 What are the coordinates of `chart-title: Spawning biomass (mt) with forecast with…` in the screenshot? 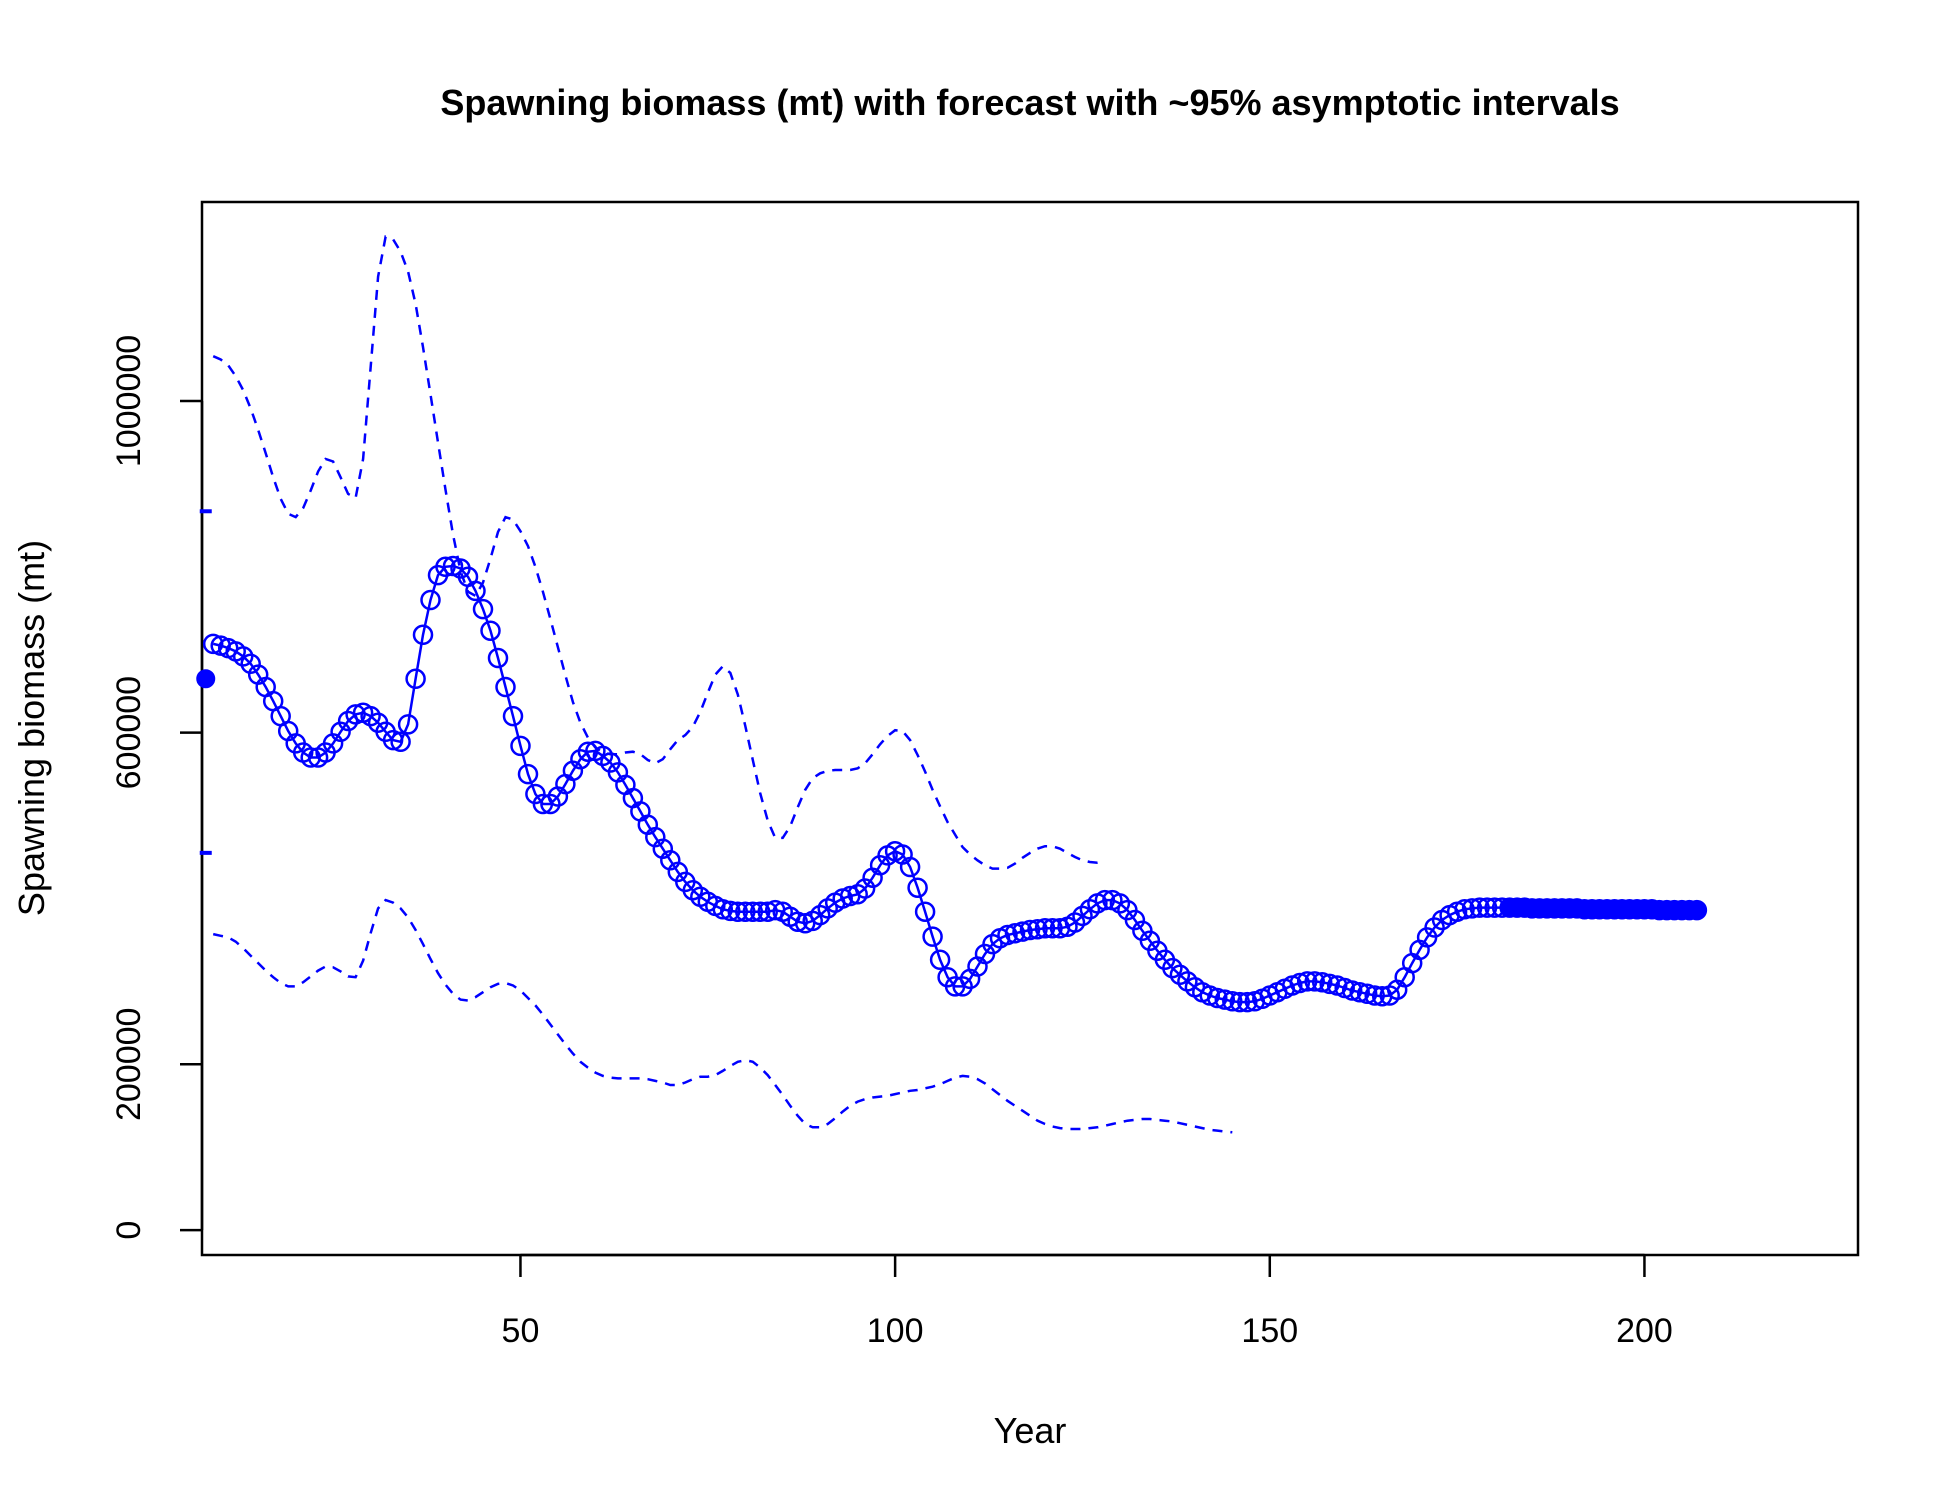 It's located at (1029, 102).